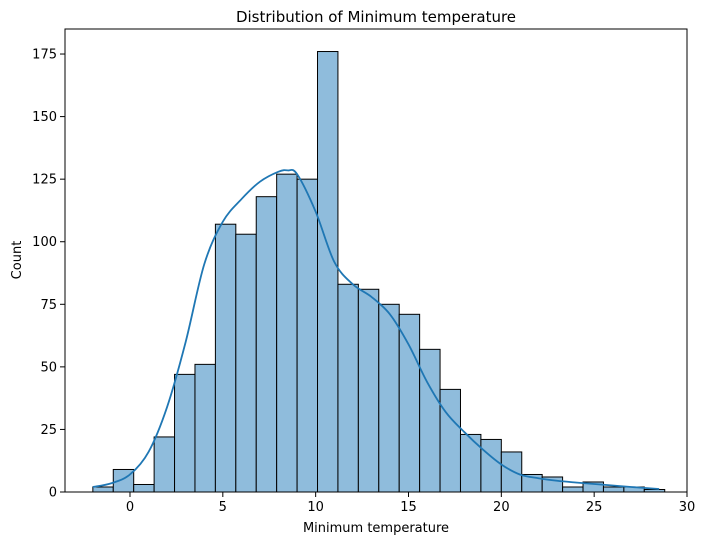 This screenshot has width=704, height=545. What do you see at coordinates (44, 117) in the screenshot?
I see `y-tick-label: 150` at bounding box center [44, 117].